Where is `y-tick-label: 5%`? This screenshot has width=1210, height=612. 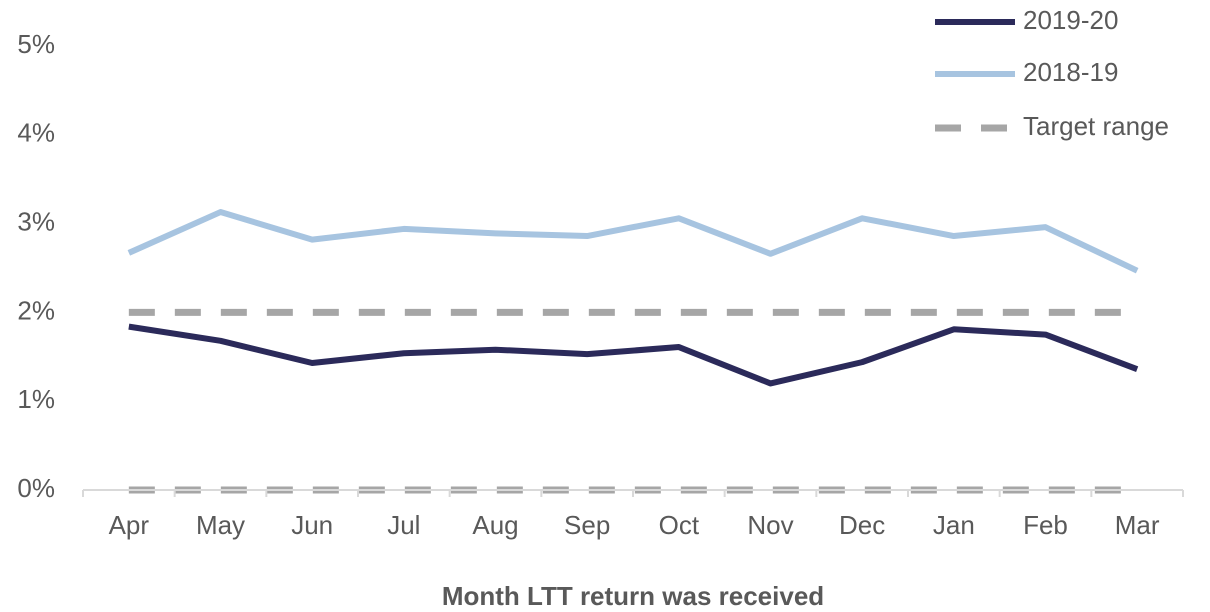 y-tick-label: 5% is located at coordinates (36, 44).